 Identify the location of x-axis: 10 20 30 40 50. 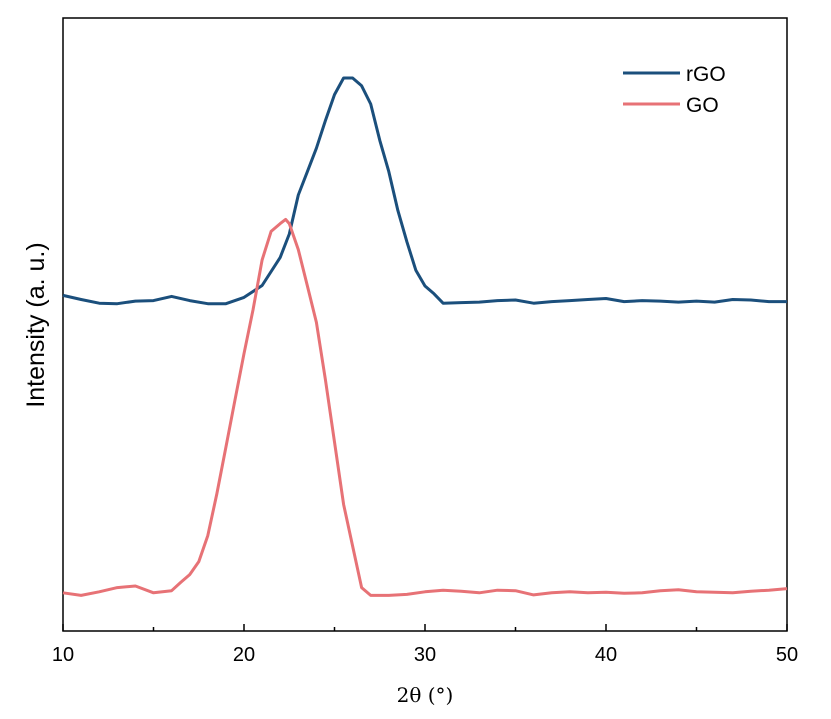
(425, 645).